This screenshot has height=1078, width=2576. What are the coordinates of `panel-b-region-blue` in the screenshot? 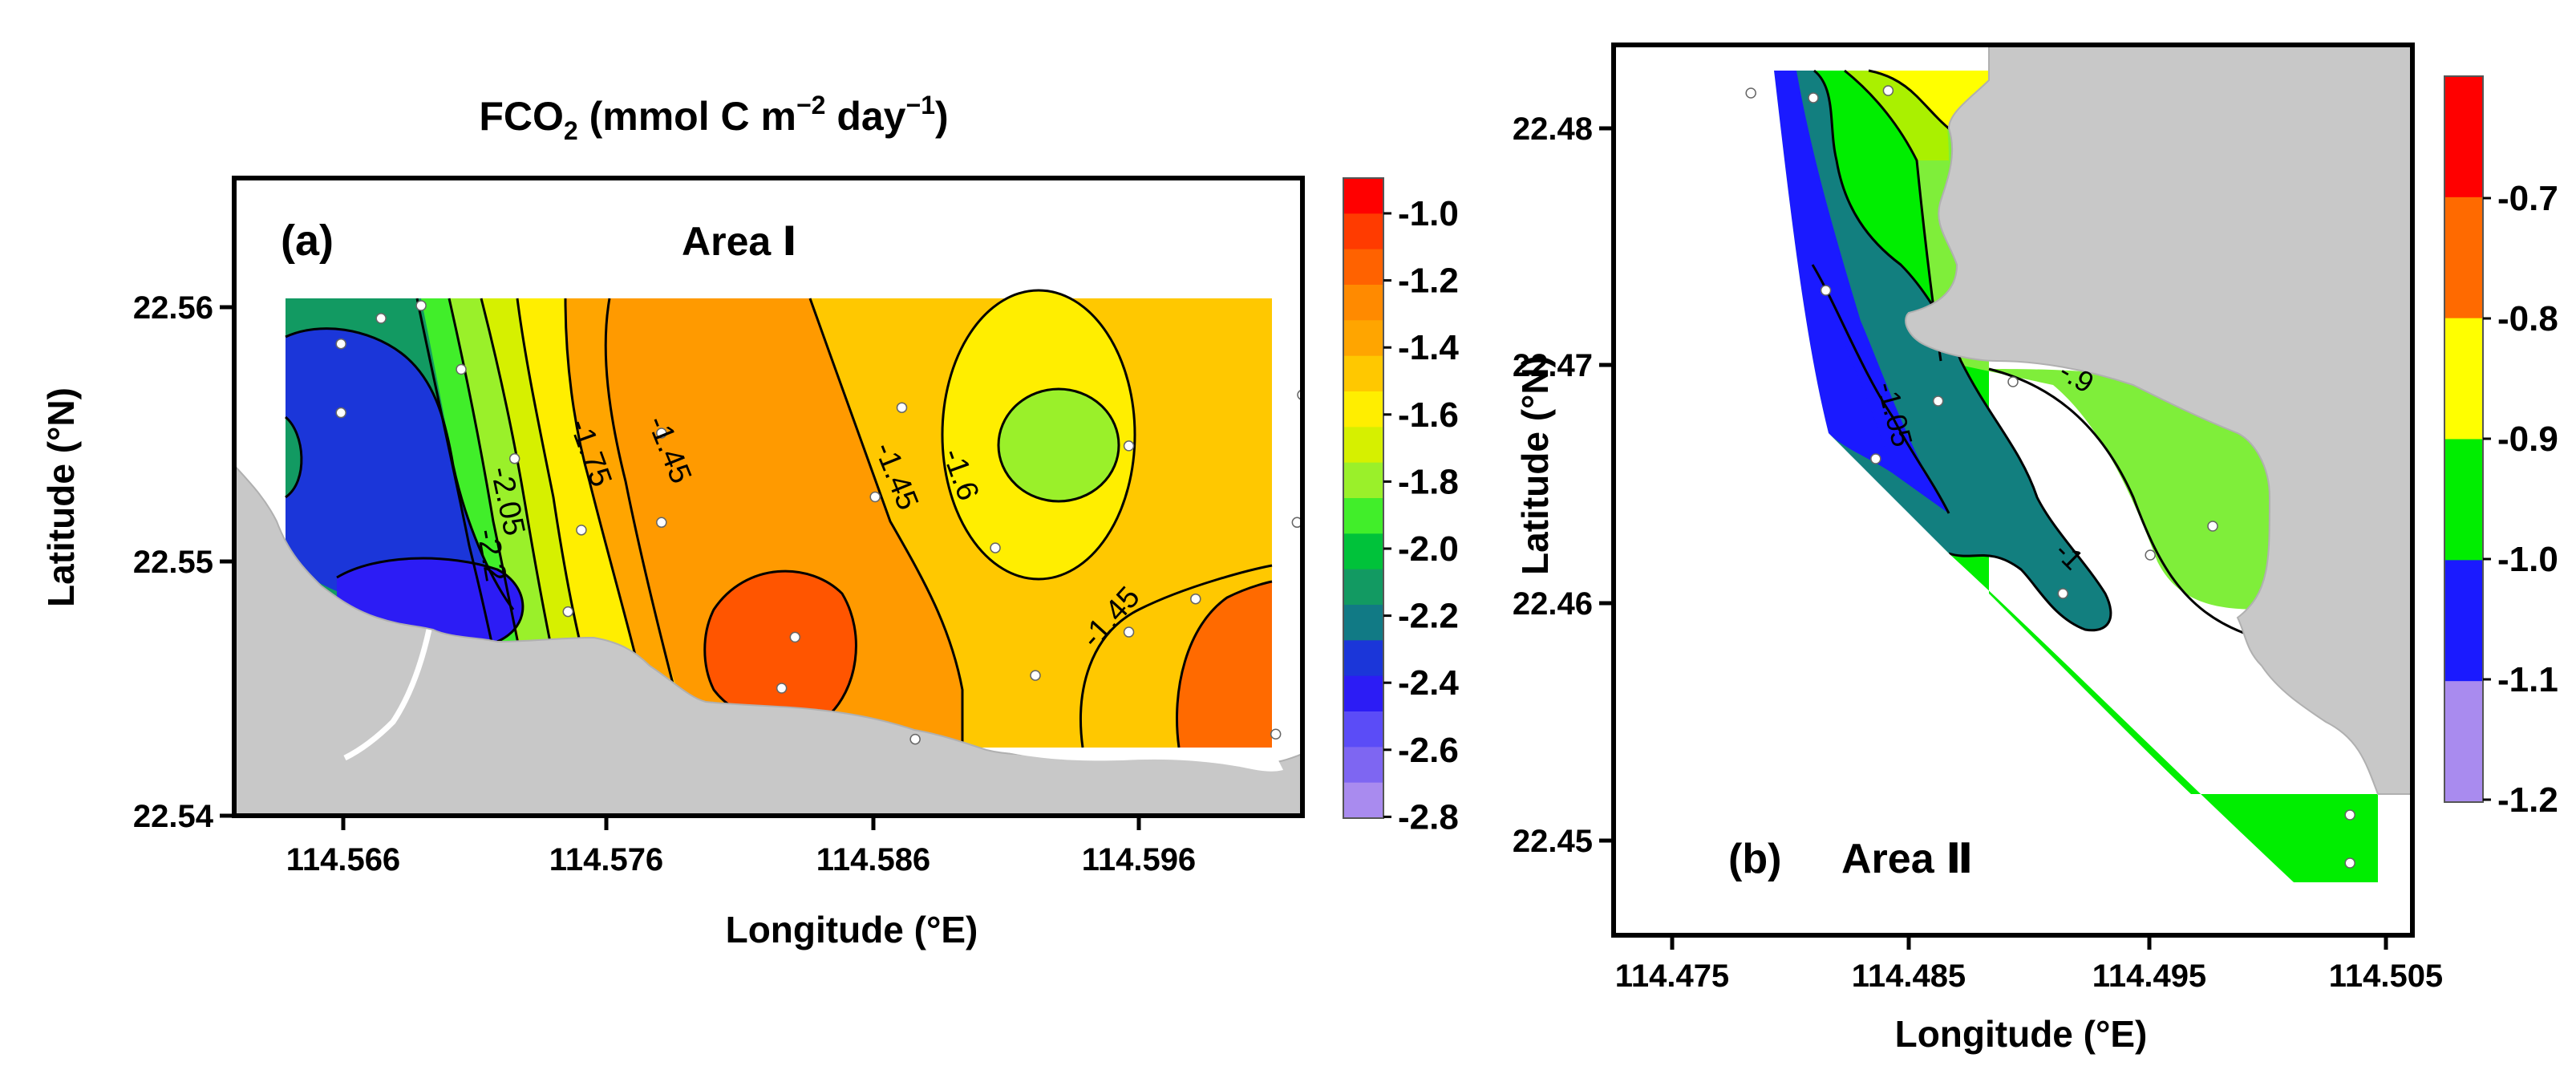 It's located at (1861, 292).